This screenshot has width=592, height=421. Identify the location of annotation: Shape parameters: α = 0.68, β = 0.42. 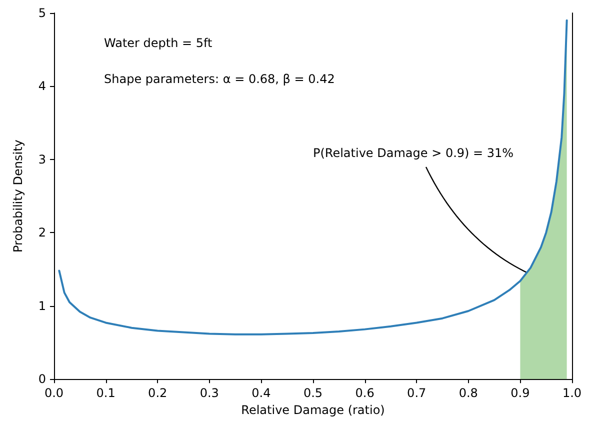
(219, 79).